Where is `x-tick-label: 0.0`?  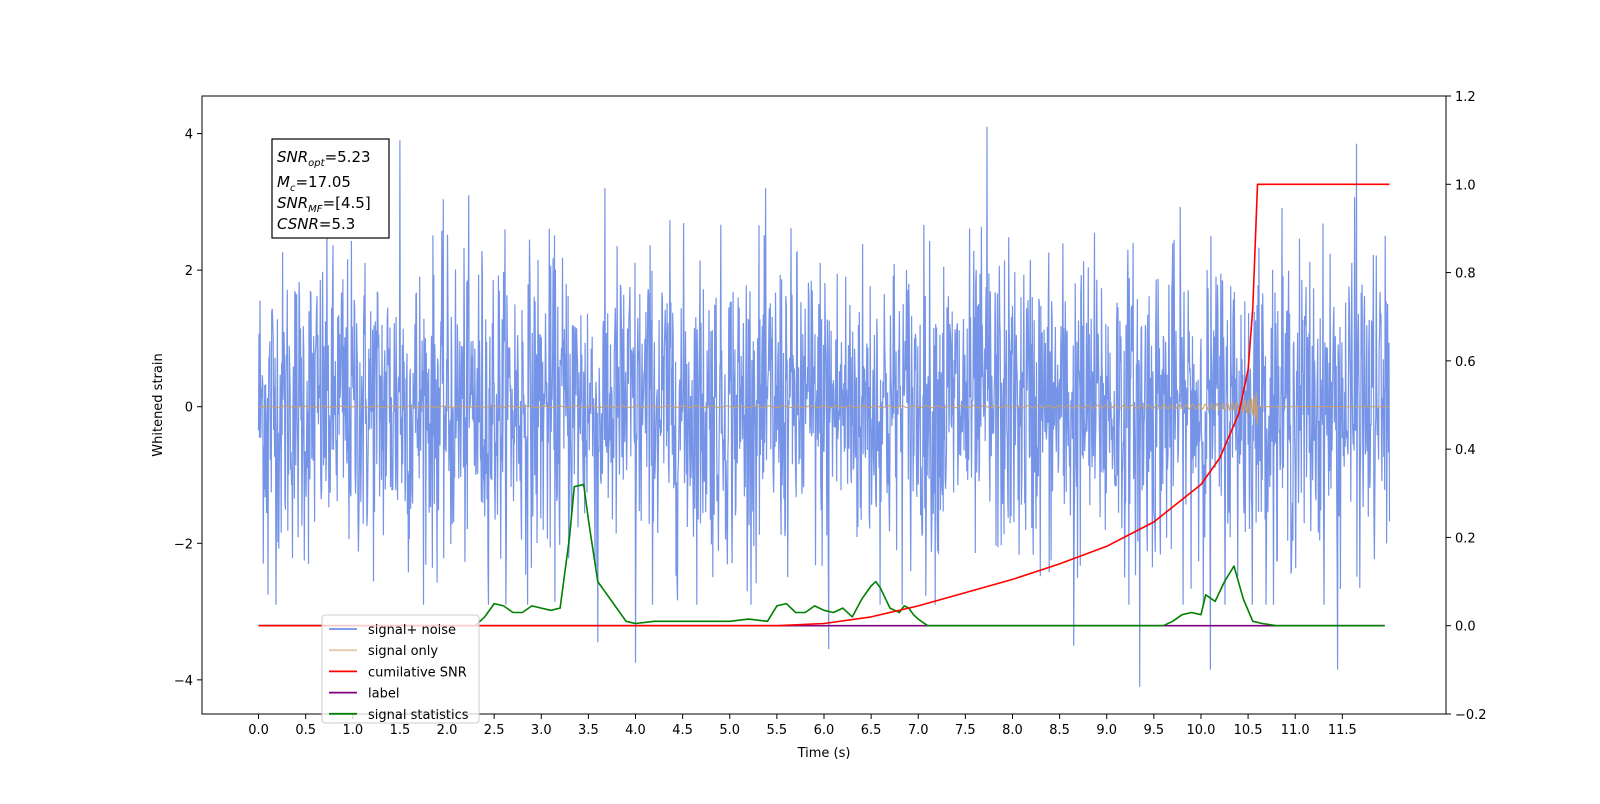
x-tick-label: 0.0 is located at coordinates (258, 730).